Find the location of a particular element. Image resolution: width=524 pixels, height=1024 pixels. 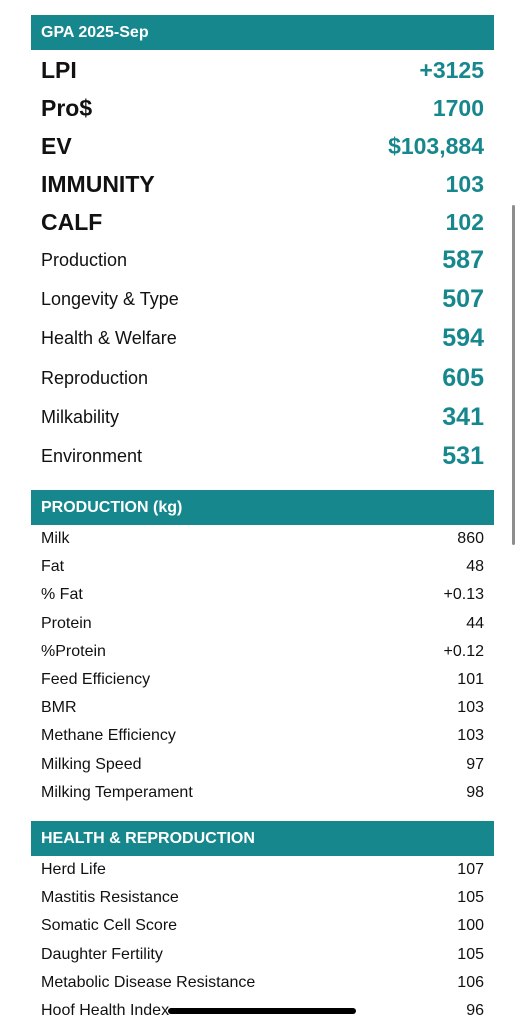

row-label: Milkability is located at coordinates (80, 416).